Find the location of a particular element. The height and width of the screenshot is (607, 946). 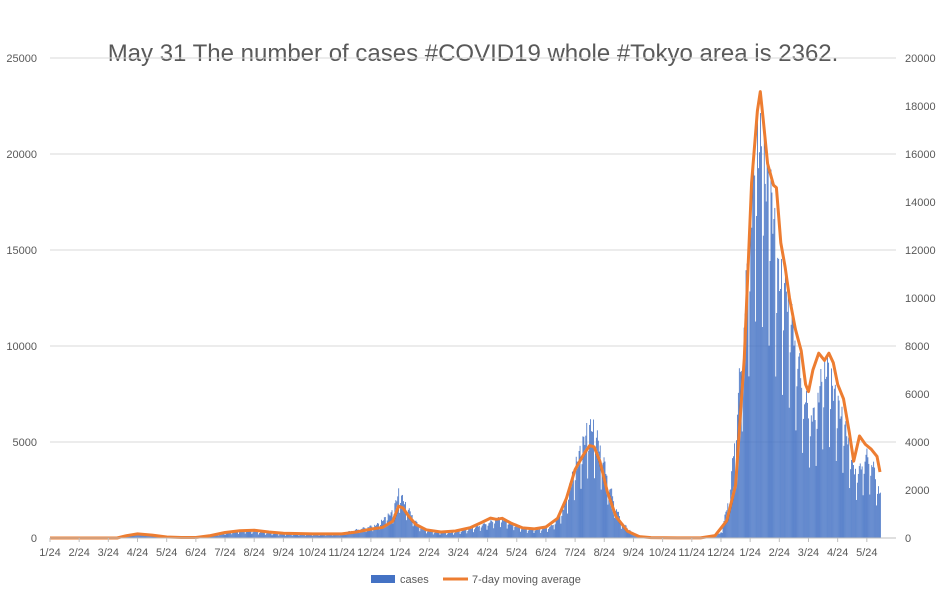

y-left-tick-label: 20000 is located at coordinates (21, 155).